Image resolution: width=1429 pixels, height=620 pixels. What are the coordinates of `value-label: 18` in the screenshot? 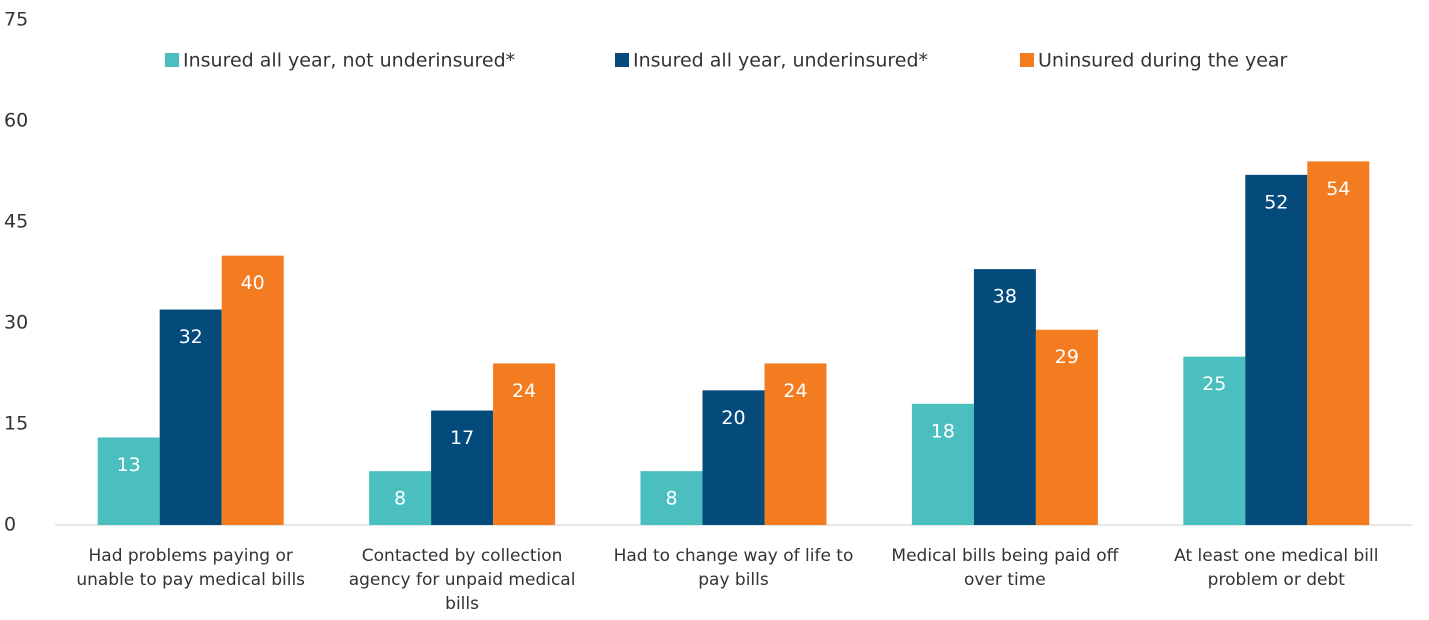 It's located at (943, 431).